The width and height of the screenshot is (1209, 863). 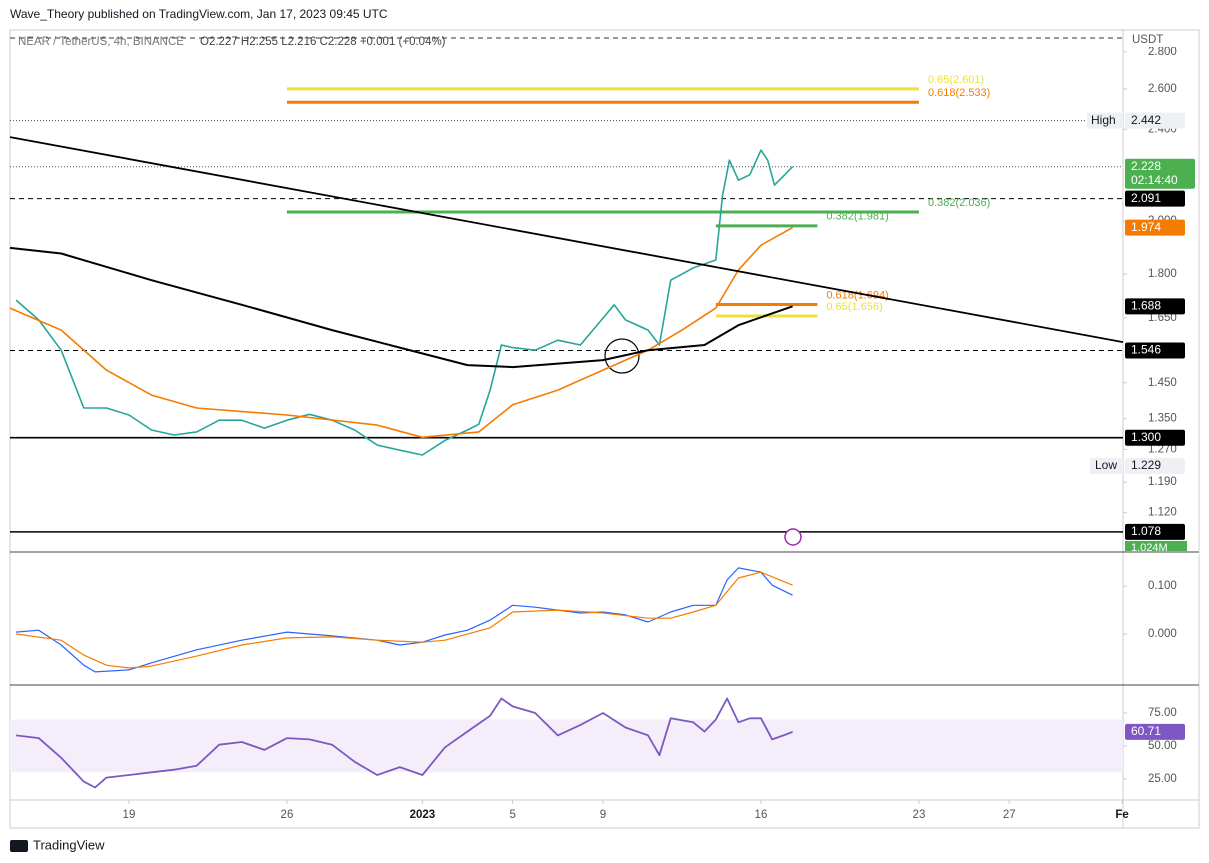 What do you see at coordinates (287, 815) in the screenshot?
I see `x-tick-label: 26` at bounding box center [287, 815].